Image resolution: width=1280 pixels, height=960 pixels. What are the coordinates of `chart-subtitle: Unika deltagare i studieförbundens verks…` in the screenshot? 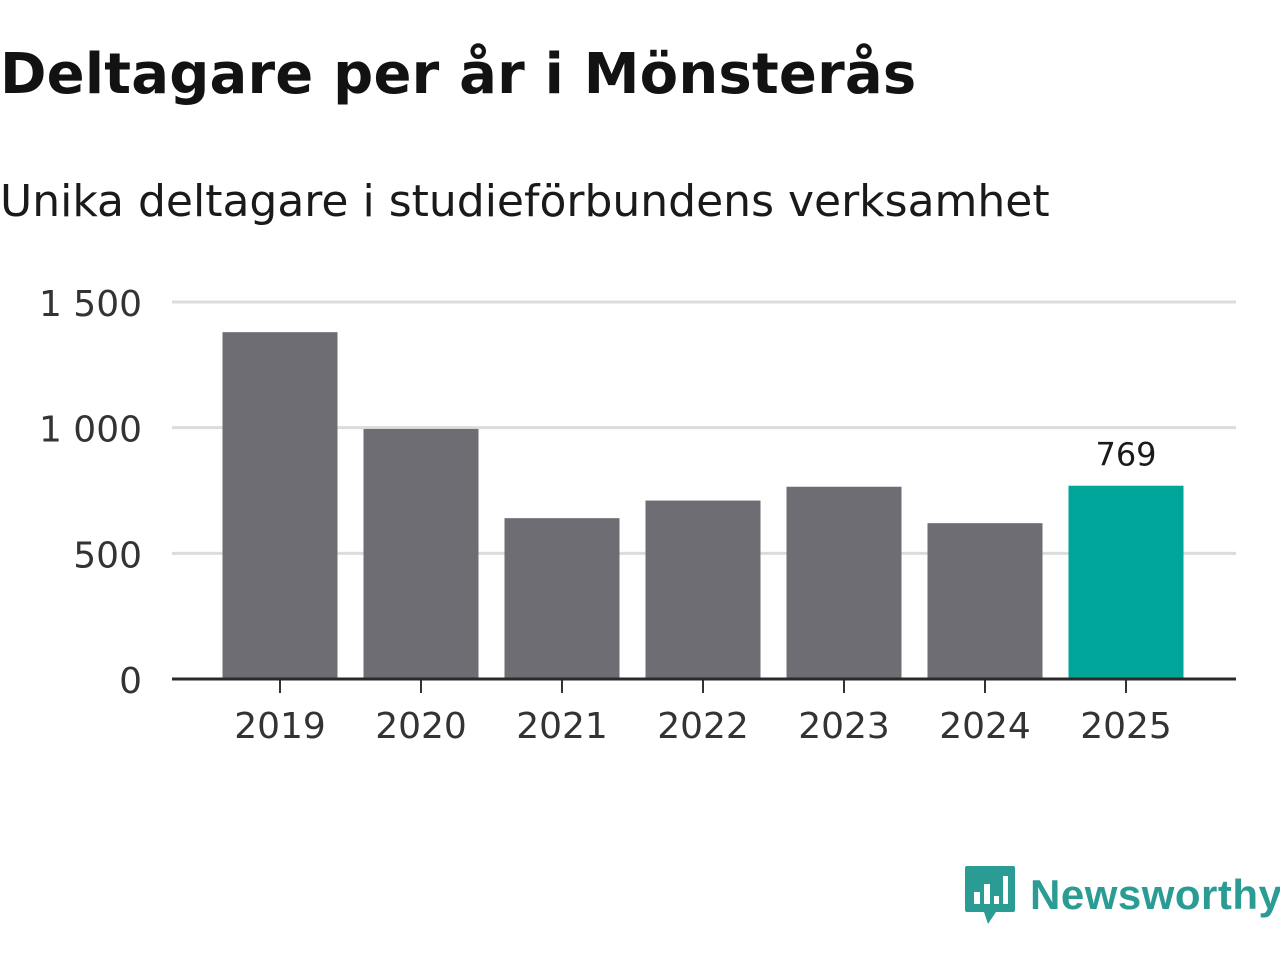 It's located at (525, 201).